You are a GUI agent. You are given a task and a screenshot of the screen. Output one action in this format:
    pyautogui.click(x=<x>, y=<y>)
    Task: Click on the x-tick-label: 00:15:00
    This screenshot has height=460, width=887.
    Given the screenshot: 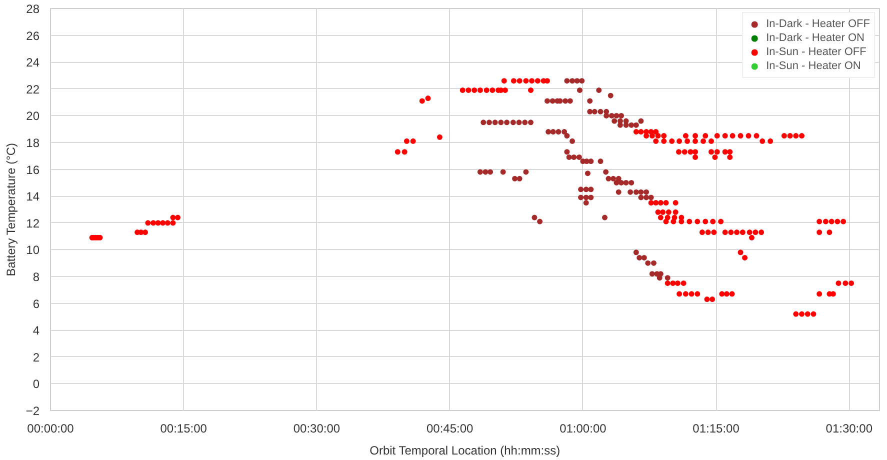 What is the action you would take?
    pyautogui.click(x=184, y=429)
    